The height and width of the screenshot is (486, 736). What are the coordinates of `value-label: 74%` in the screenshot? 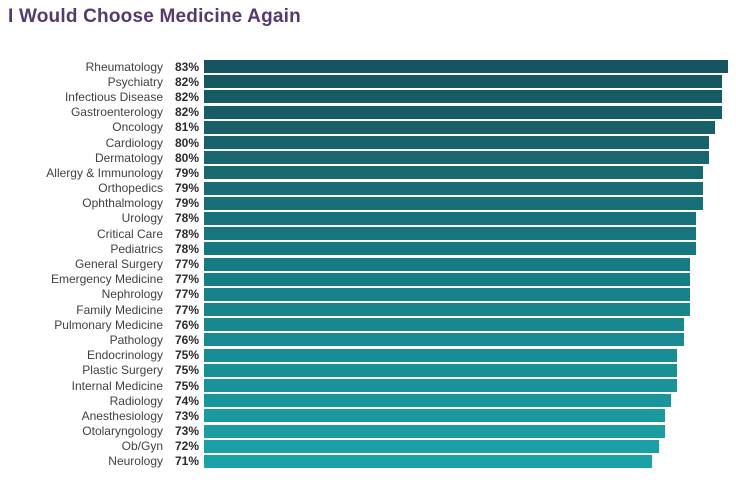 It's located at (186, 400).